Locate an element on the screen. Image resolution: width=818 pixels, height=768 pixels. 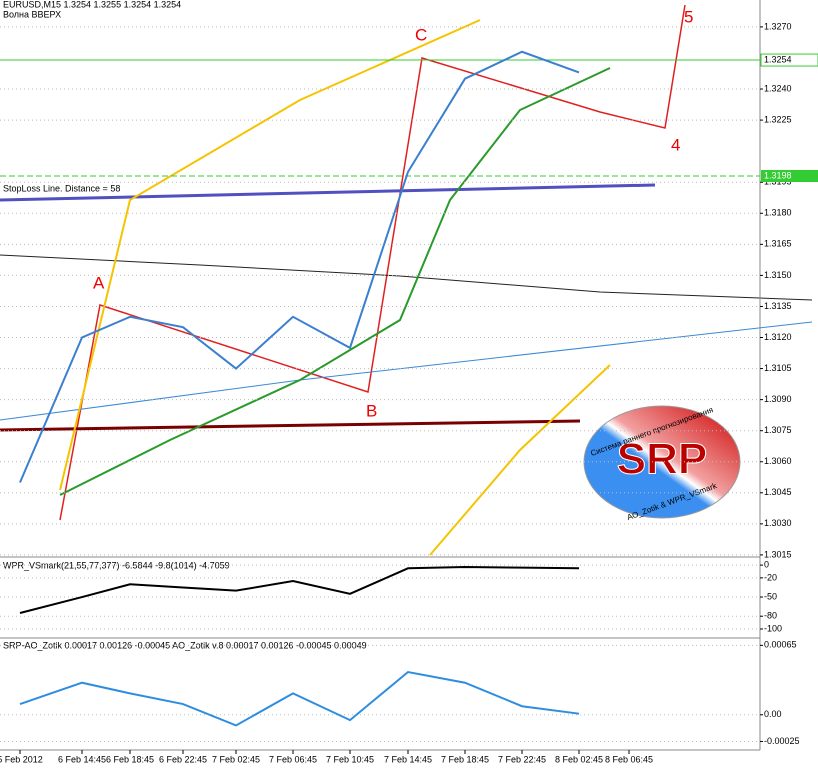
y-tick-label: 1.3030 is located at coordinates (778, 523).